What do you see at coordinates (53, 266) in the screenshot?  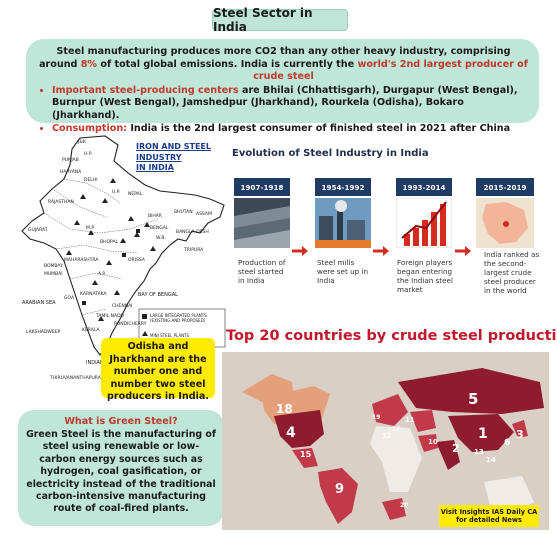 I see `map-label: BOMBAY` at bounding box center [53, 266].